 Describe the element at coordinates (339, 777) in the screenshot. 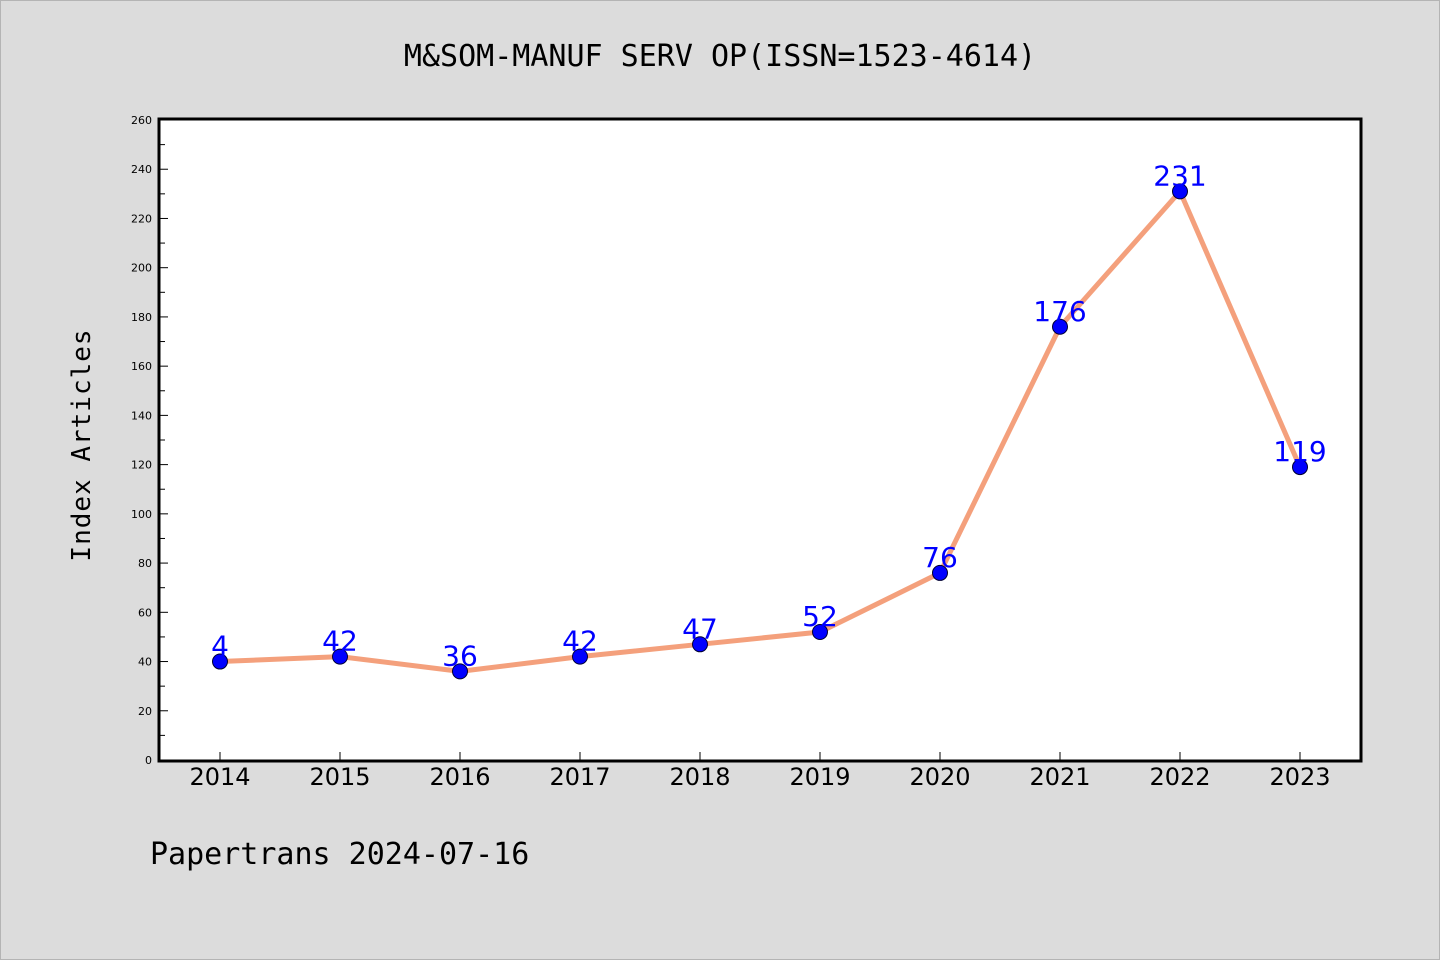

I see `x-tick-label: 2015` at that location.